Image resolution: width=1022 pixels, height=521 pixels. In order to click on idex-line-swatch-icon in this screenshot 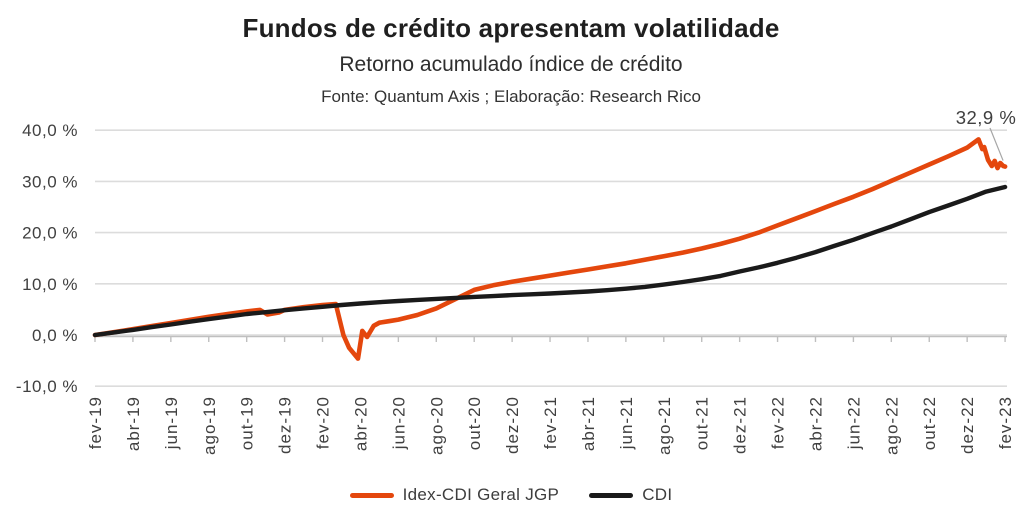, I will do `click(371, 495)`.